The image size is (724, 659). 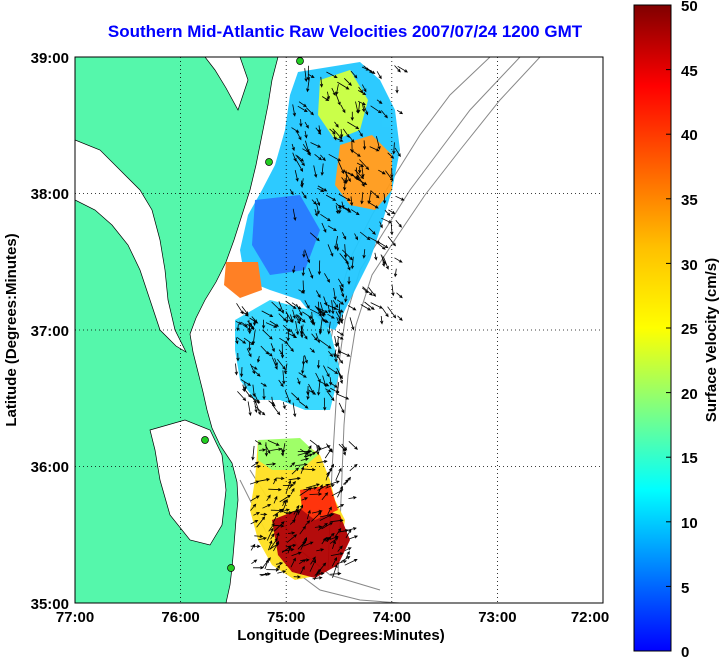 What do you see at coordinates (652, 328) in the screenshot?
I see `colorbar-scale` at bounding box center [652, 328].